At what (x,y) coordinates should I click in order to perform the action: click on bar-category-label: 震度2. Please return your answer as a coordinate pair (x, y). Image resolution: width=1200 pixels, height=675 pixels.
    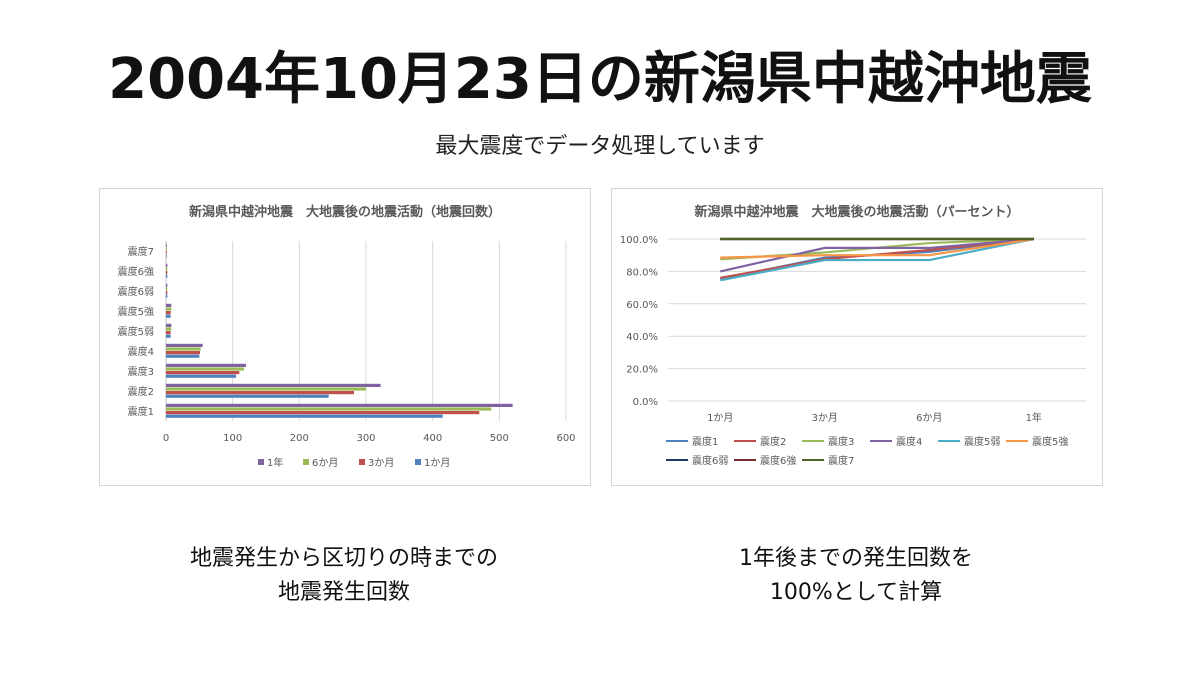
    Looking at the image, I should click on (141, 391).